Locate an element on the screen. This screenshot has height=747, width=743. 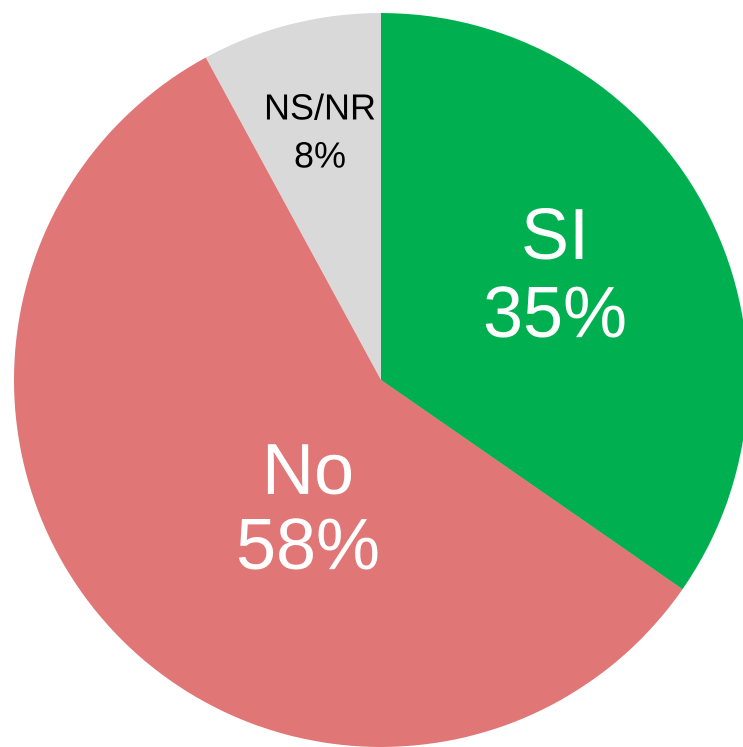
slice-value-label: 58% is located at coordinates (308, 545).